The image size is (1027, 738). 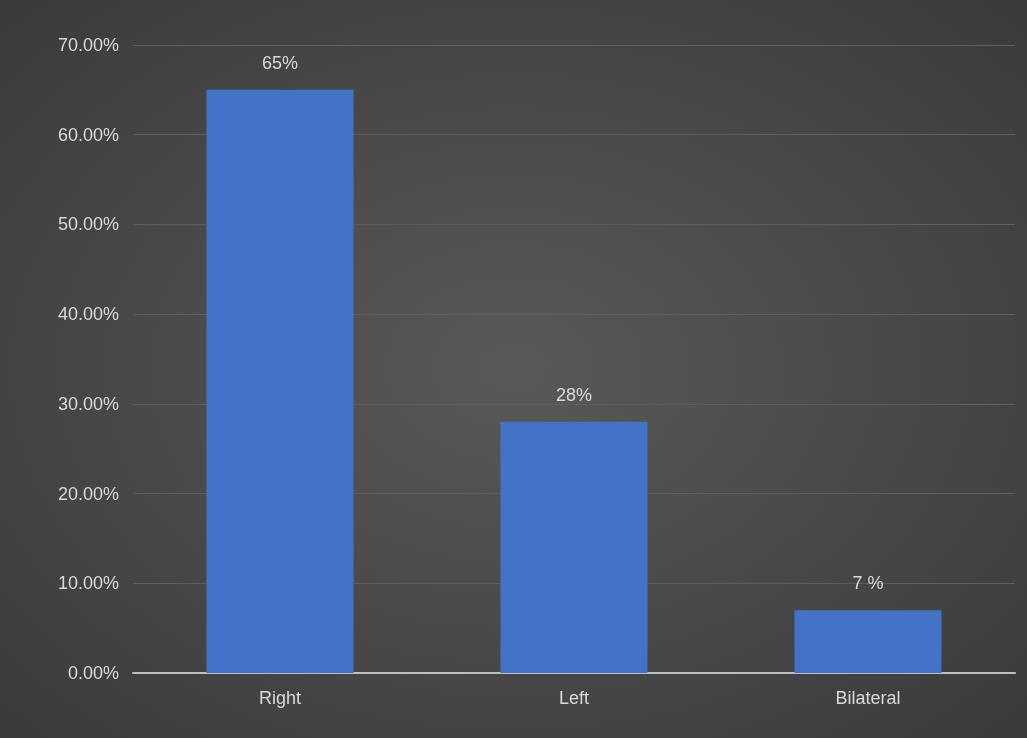 I want to click on x-tick-label: Left, so click(x=574, y=698).